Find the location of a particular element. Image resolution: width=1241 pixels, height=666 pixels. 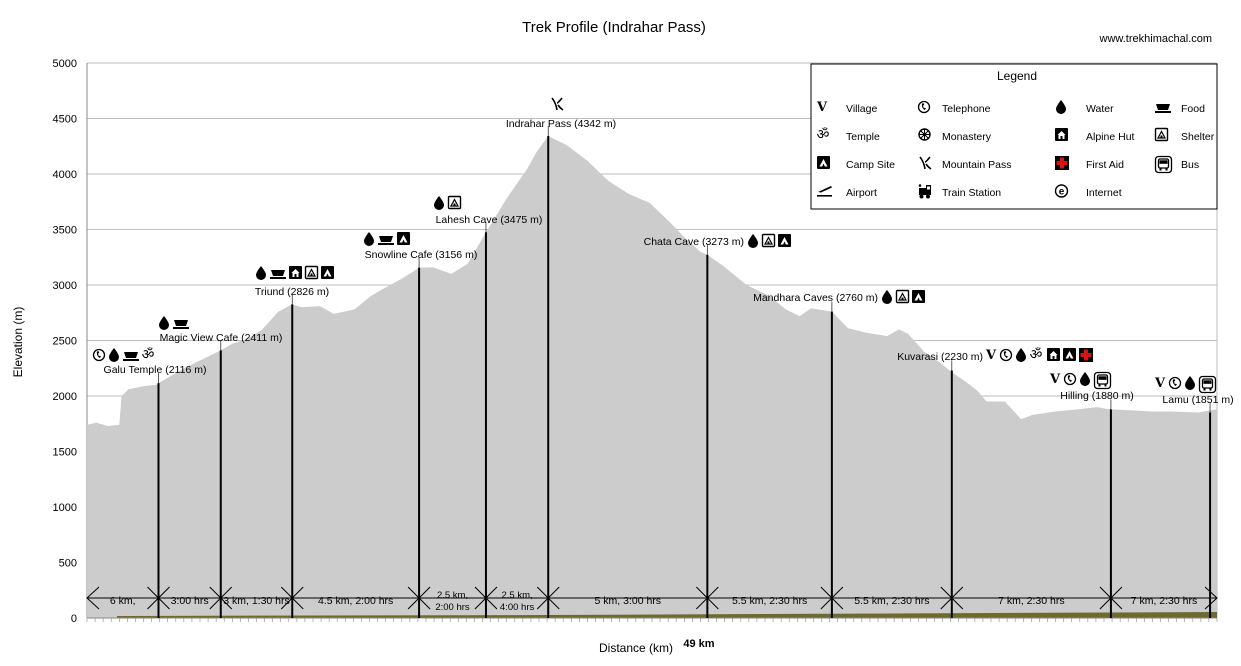

segment-label: 4.5 km, 2:00 hrs is located at coordinates (355, 601).